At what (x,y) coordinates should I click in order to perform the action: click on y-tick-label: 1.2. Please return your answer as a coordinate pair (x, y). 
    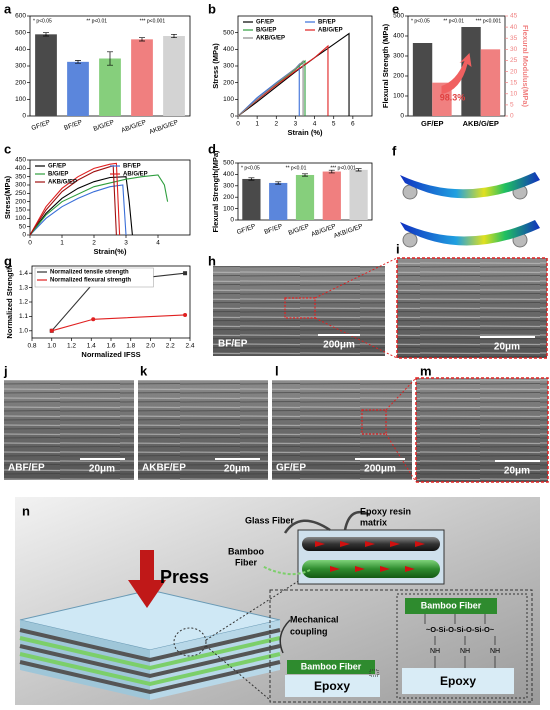
    Looking at the image, I should click on (23, 302).